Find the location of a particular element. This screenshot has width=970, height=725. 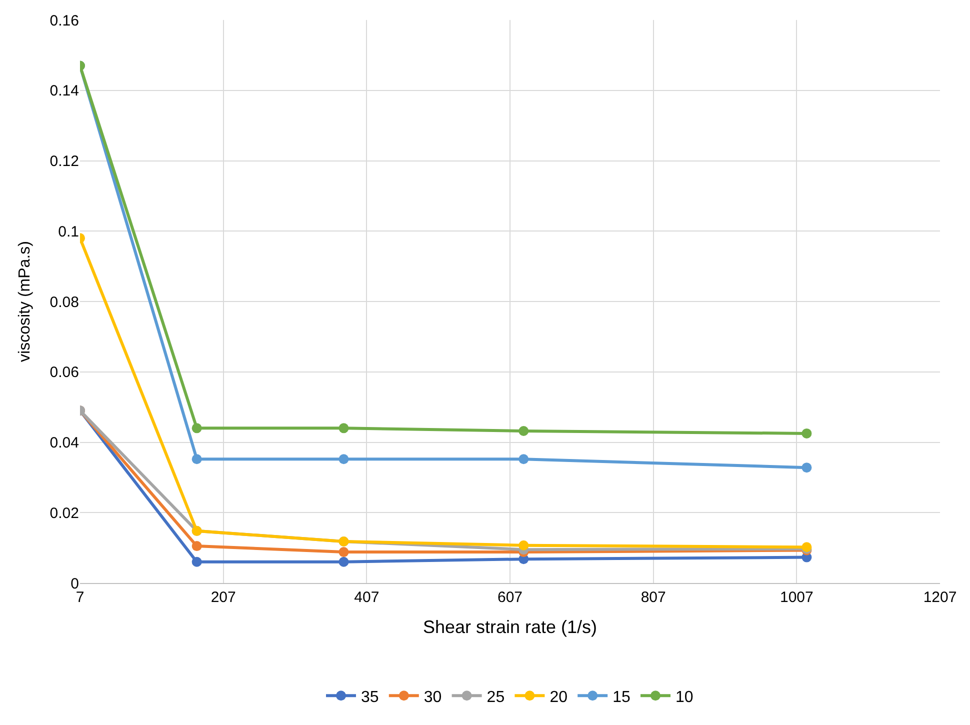

x-tick-label: 807 is located at coordinates (653, 597).